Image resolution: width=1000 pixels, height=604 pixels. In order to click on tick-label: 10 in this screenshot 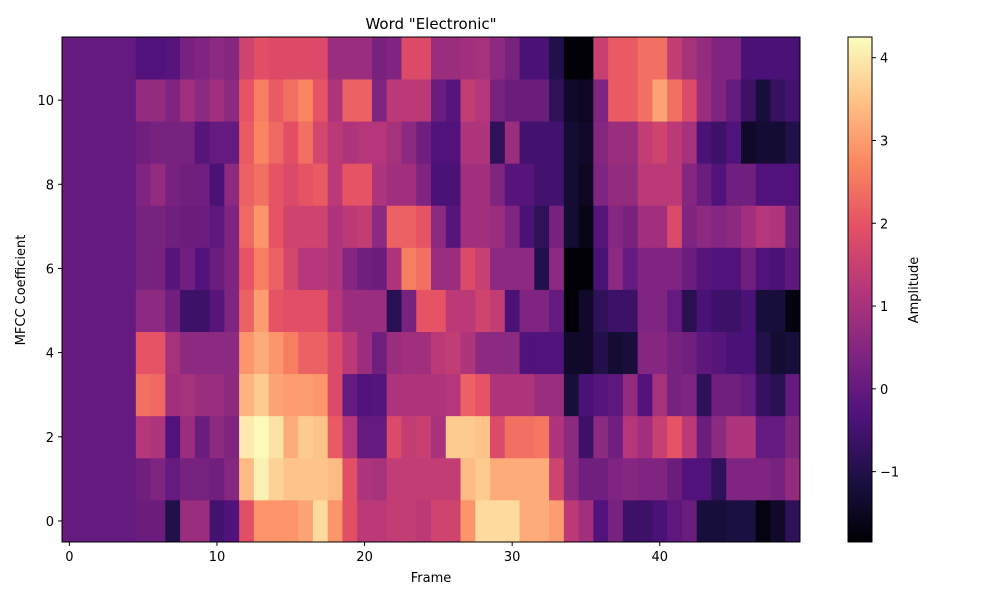, I will do `click(217, 557)`.